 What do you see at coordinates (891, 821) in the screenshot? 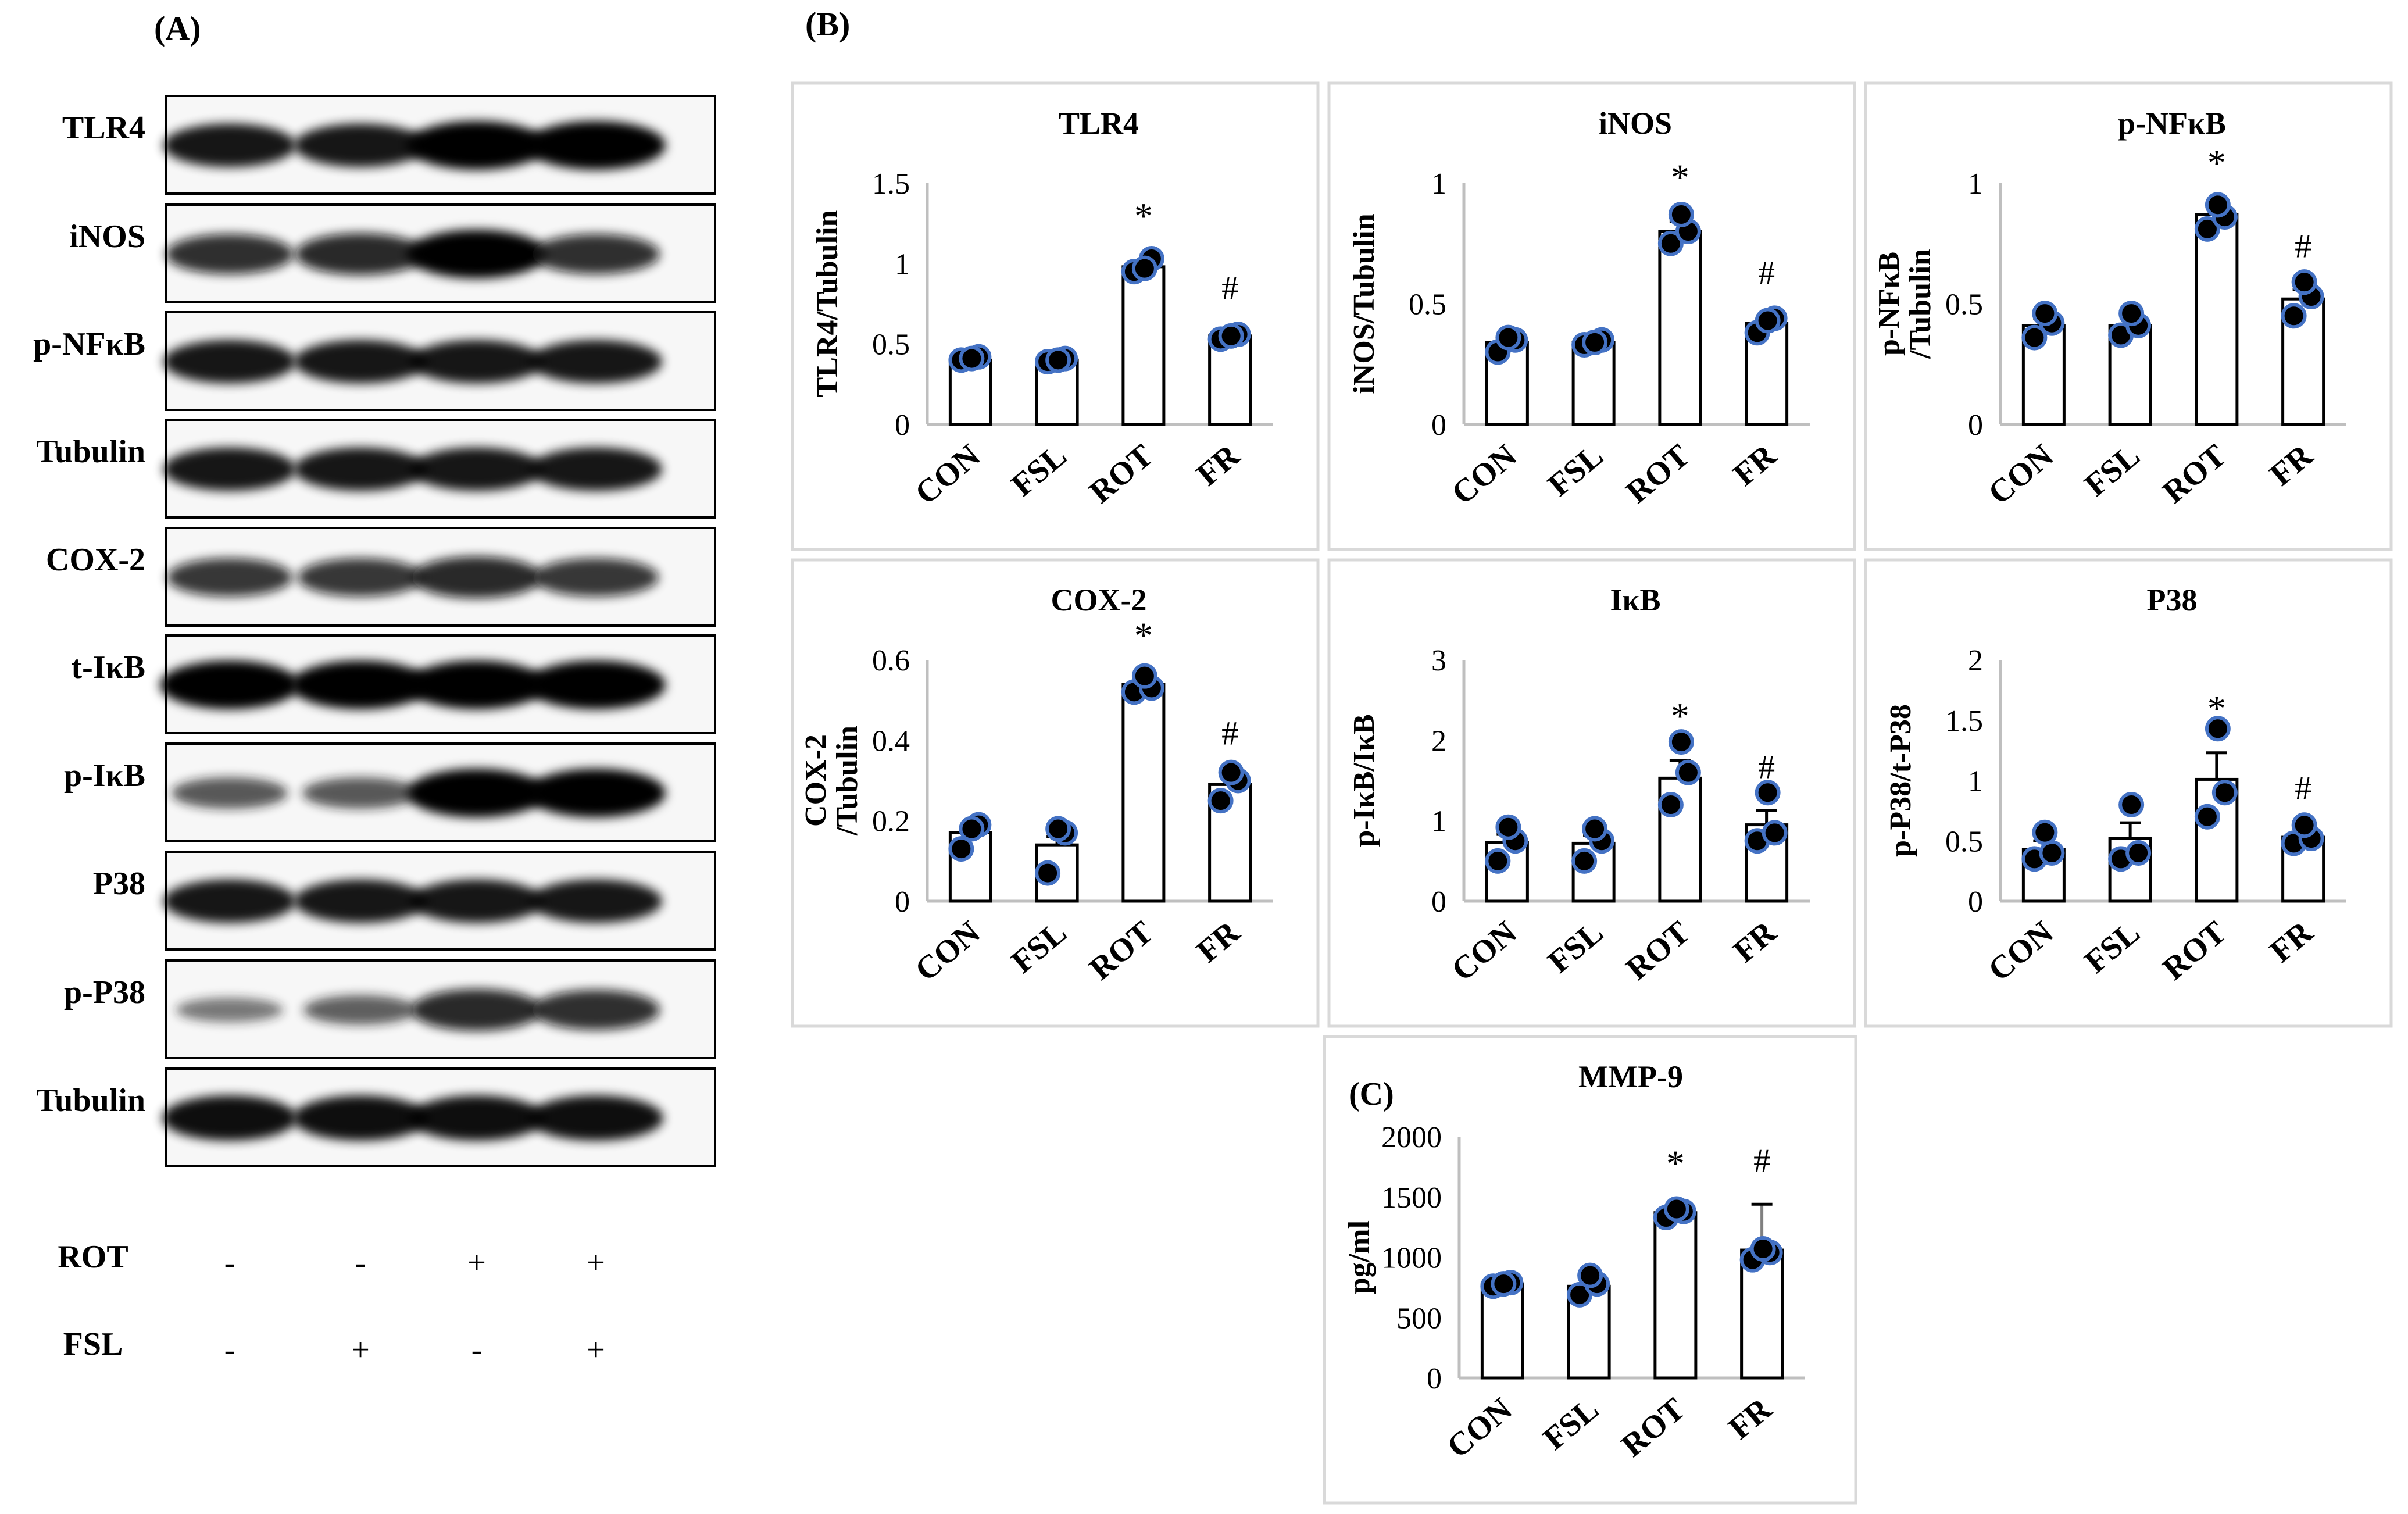
I see `y-tick-label: 0.2` at bounding box center [891, 821].